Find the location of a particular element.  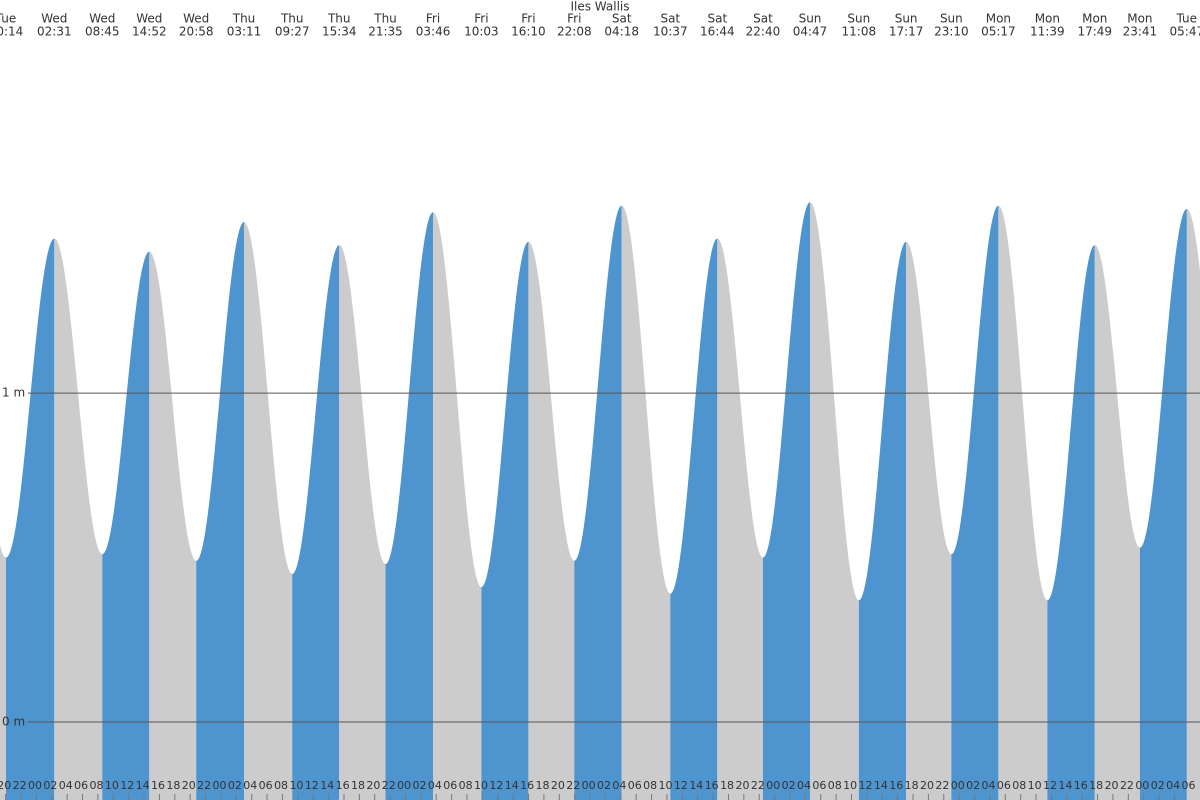

extreme-time: 08:45 is located at coordinates (102, 32).